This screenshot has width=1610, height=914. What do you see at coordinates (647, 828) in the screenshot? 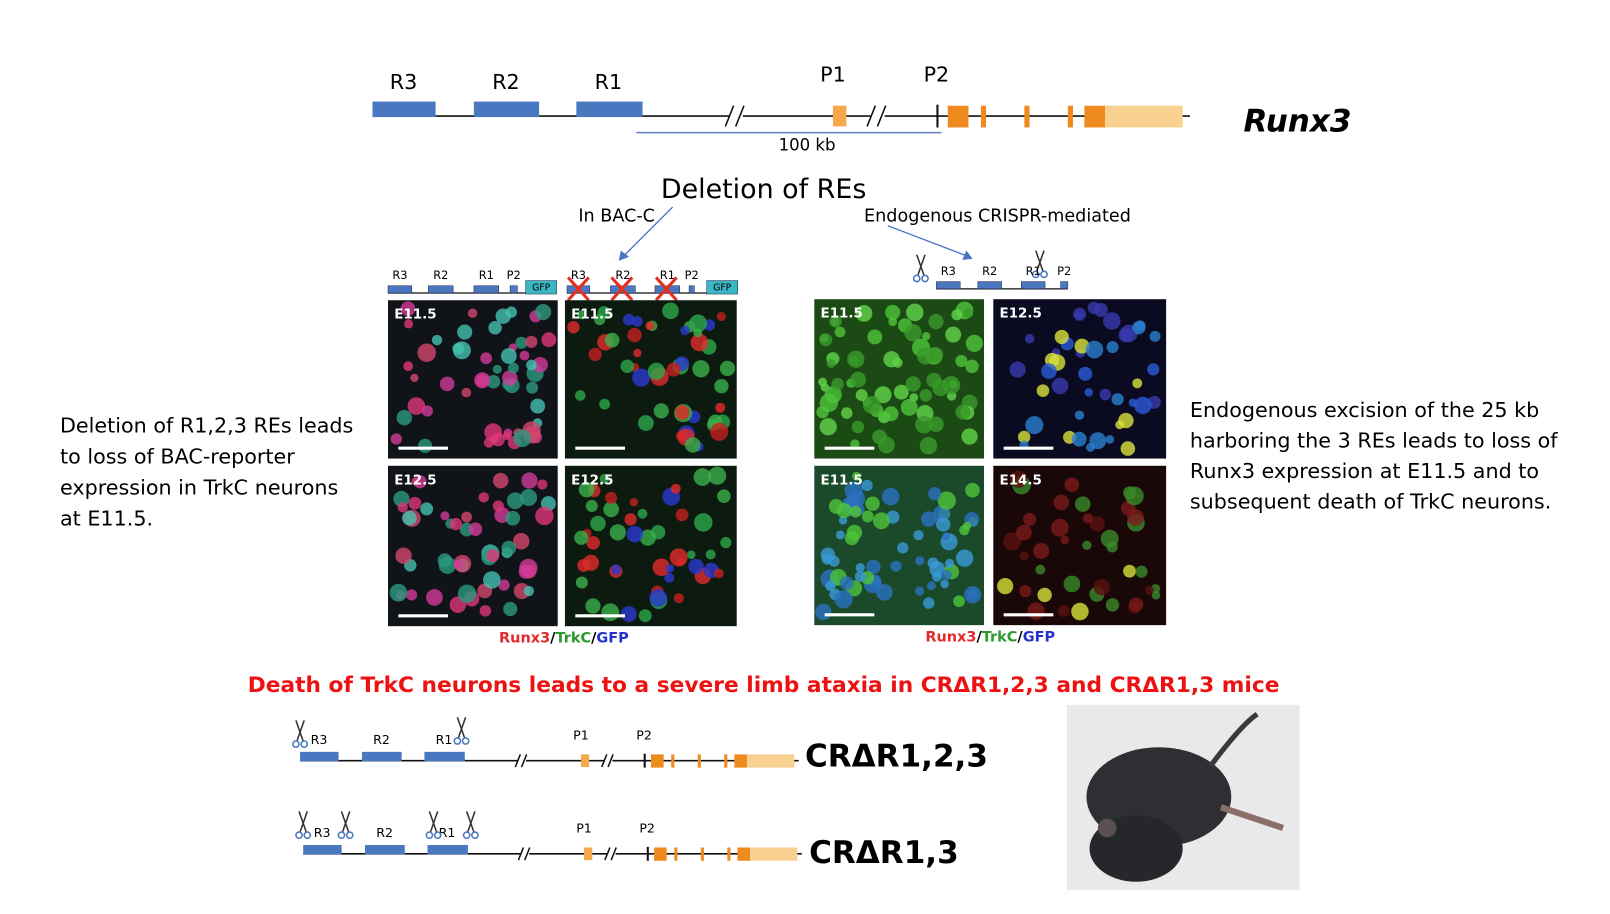
I see `gene-label: P2` at bounding box center [647, 828].